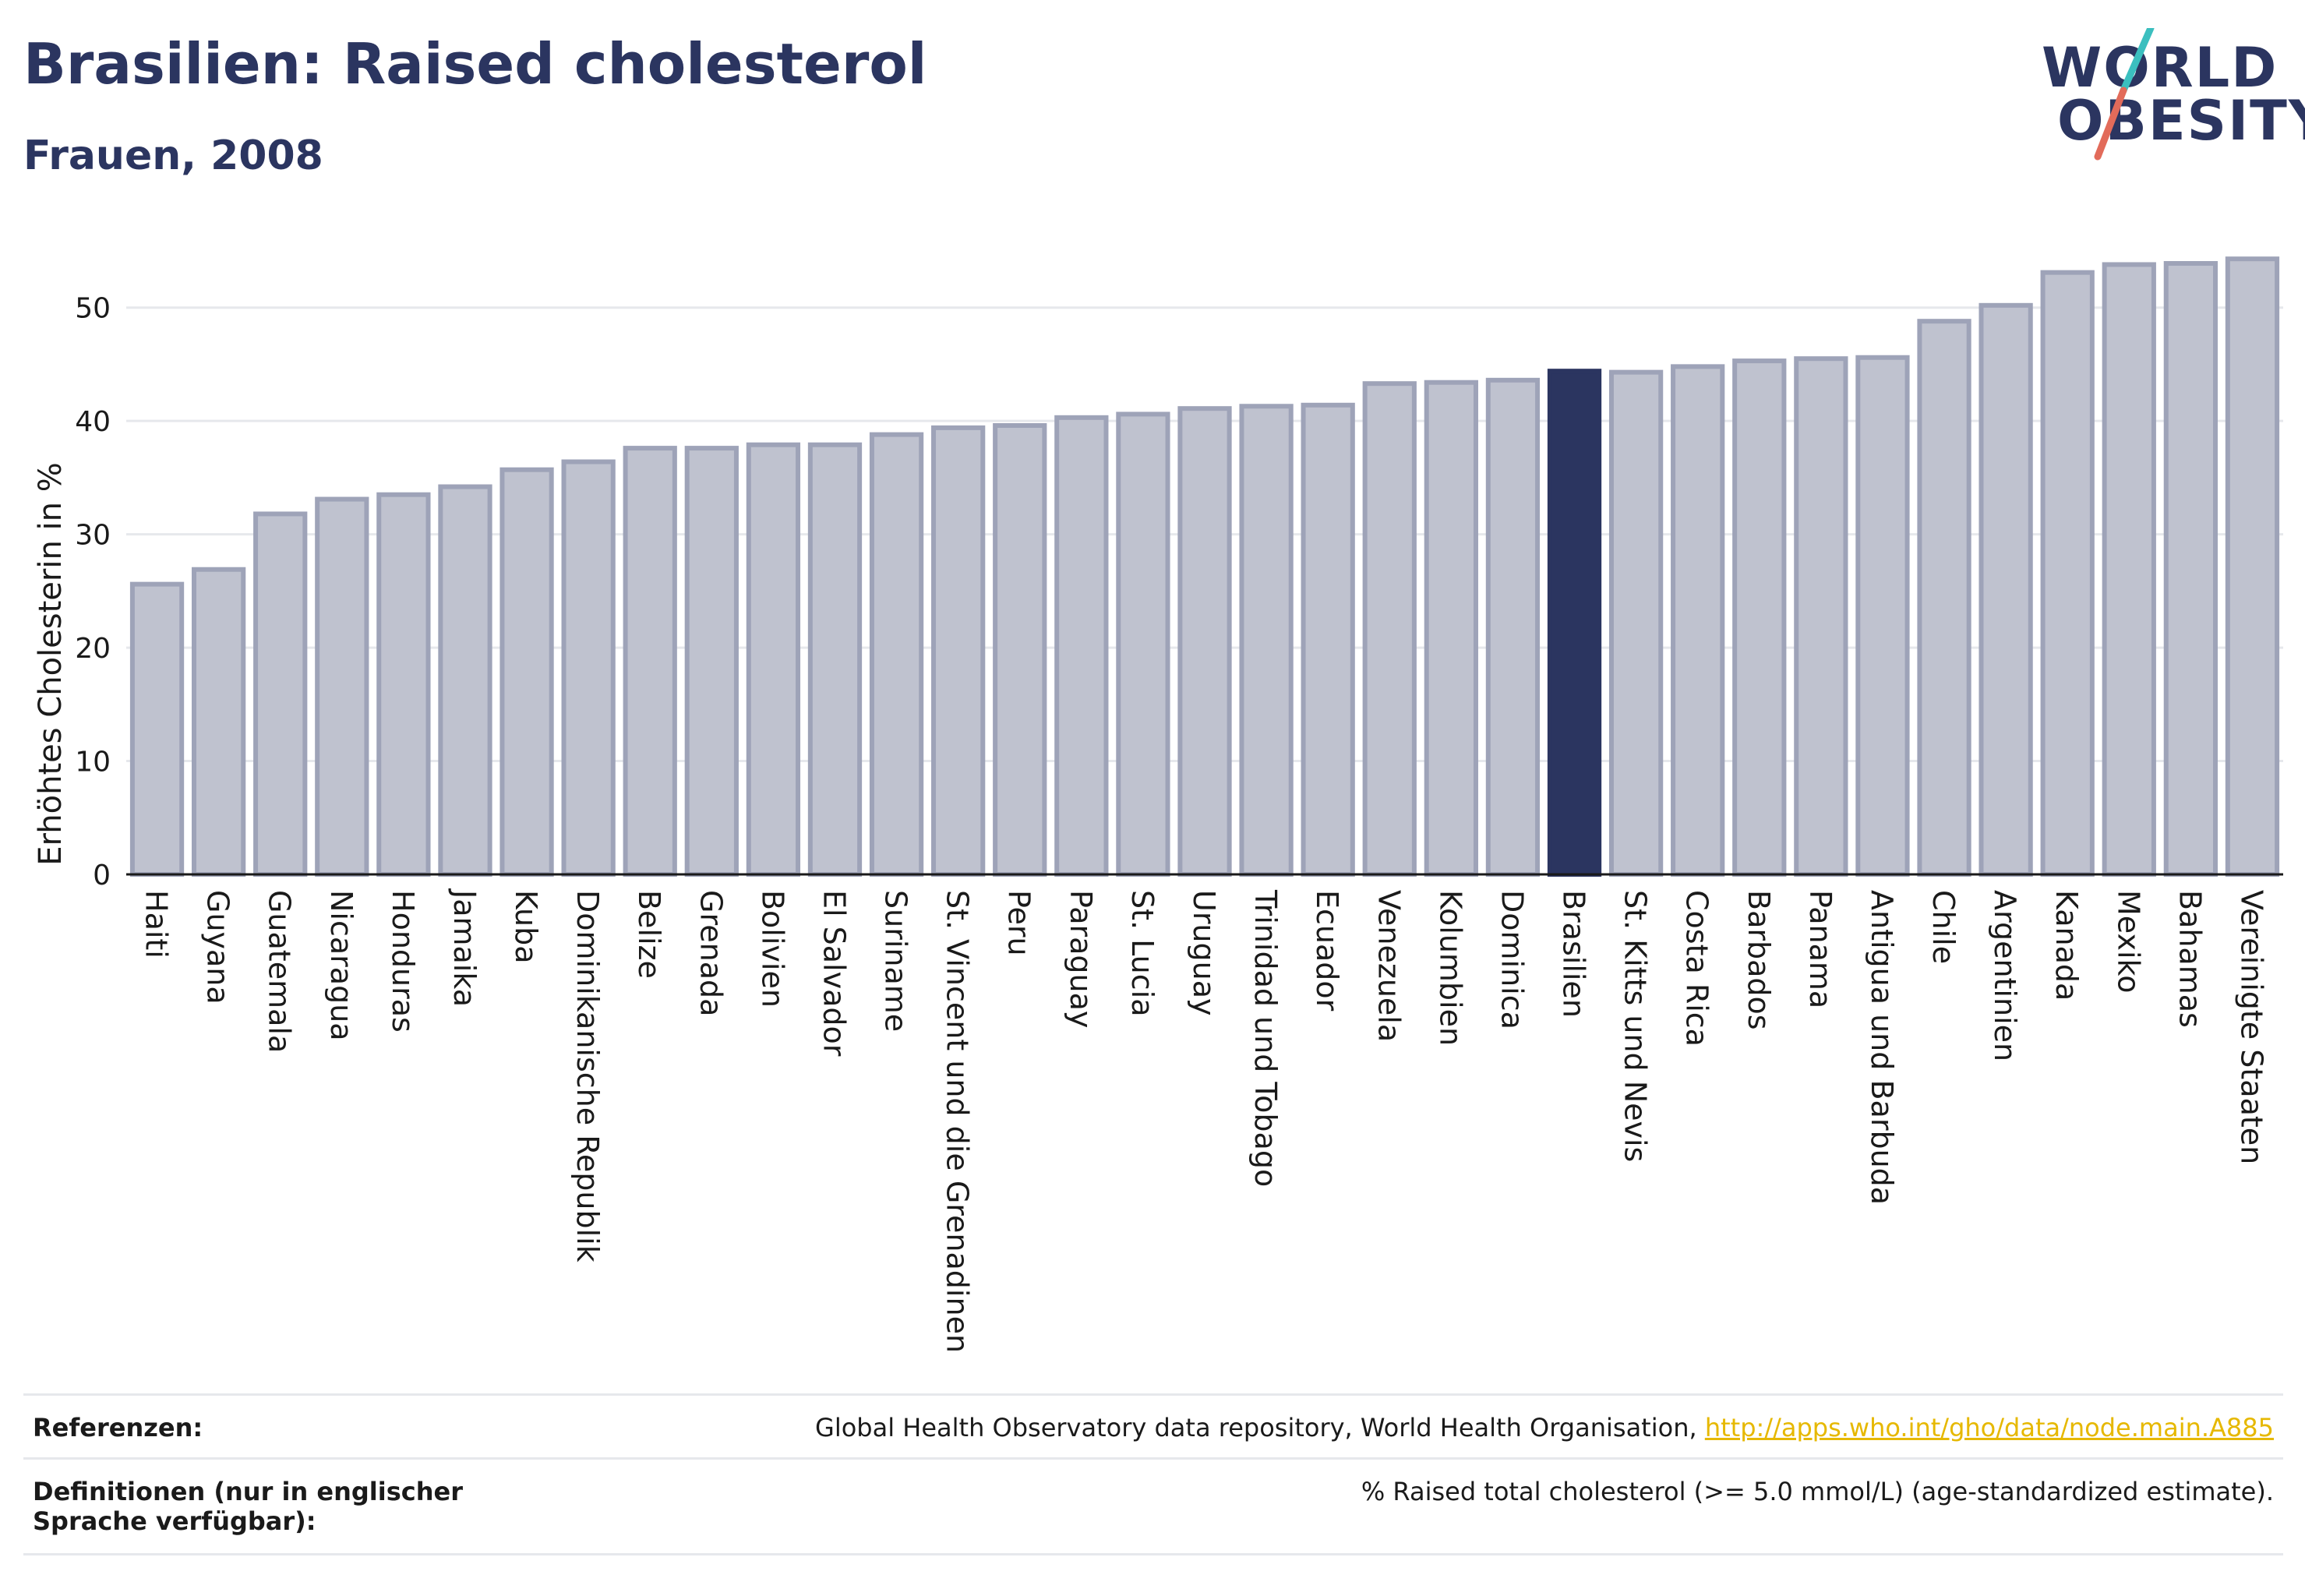 This screenshot has width=2305, height=1596. What do you see at coordinates (1019, 923) in the screenshot?
I see `x-tick-label: Peru` at bounding box center [1019, 923].